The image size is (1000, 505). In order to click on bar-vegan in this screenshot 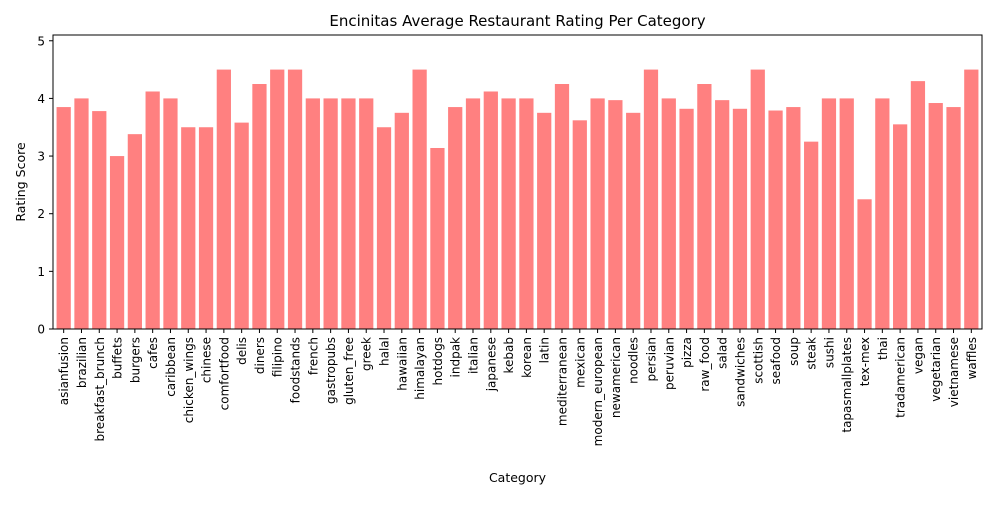, I will do `click(918, 205)`.